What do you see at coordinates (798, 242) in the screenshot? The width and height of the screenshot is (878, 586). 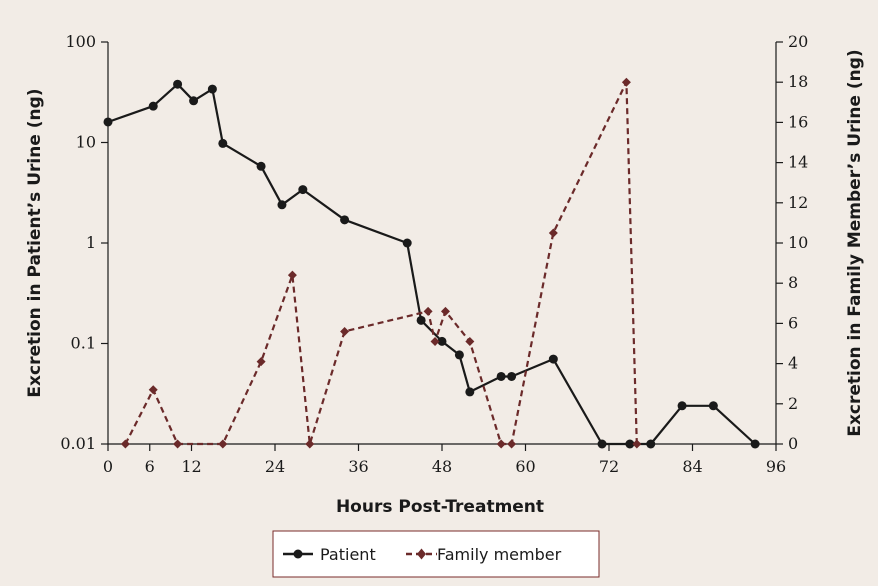 I see `y-right-tick-label: 10` at bounding box center [798, 242].